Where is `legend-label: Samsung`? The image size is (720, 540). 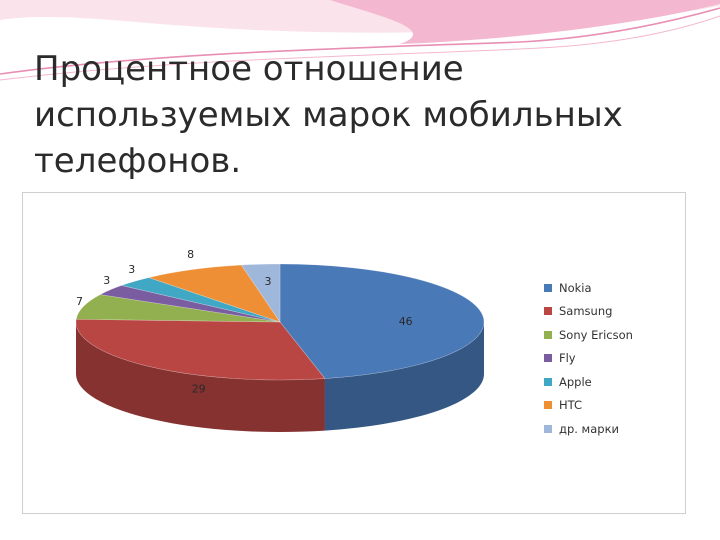 legend-label: Samsung is located at coordinates (586, 311).